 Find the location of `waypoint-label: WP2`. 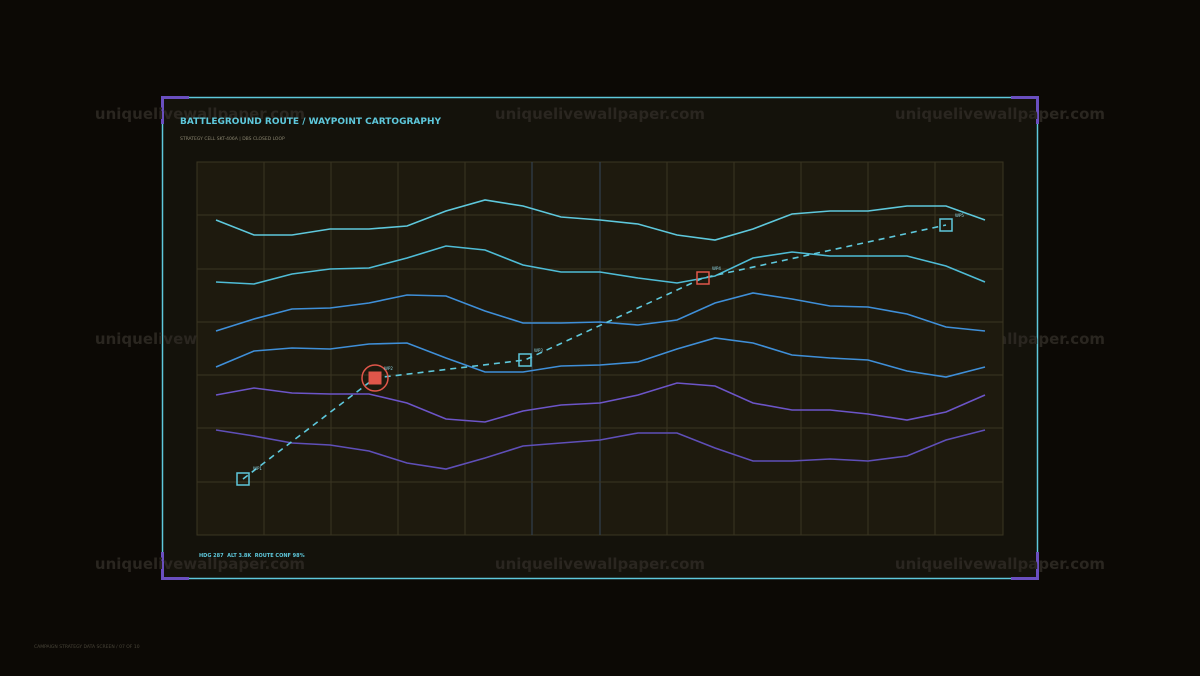

waypoint-label: WP2 is located at coordinates (388, 368).